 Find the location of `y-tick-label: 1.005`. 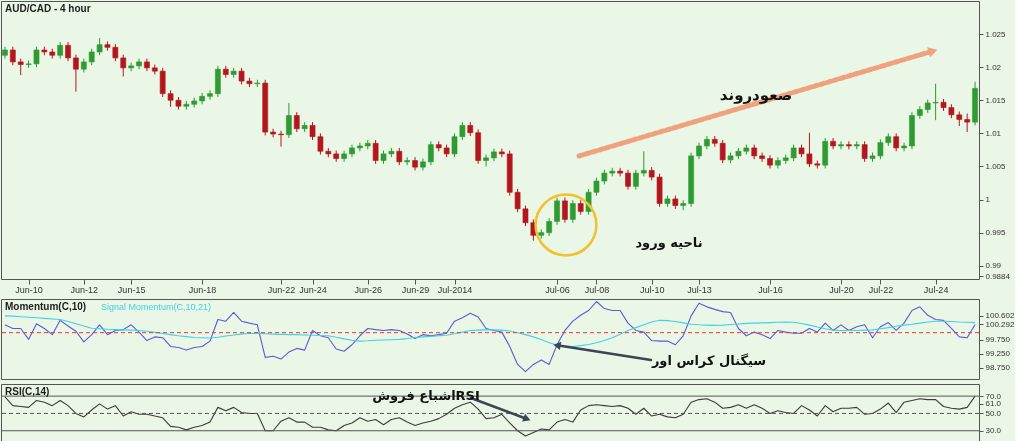

y-tick-label: 1.005 is located at coordinates (996, 166).